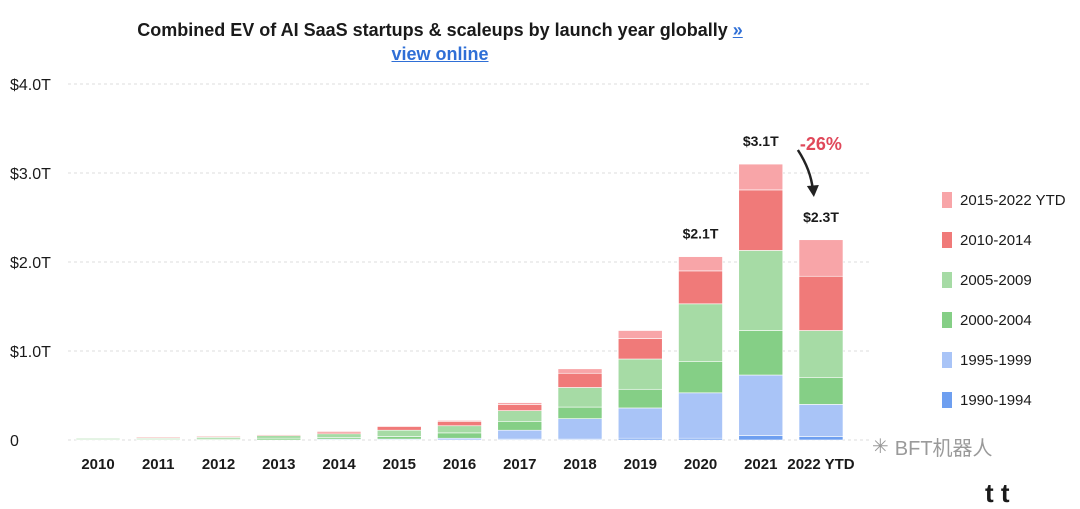 The height and width of the screenshot is (509, 1080). I want to click on change-arrowhead, so click(812, 191).